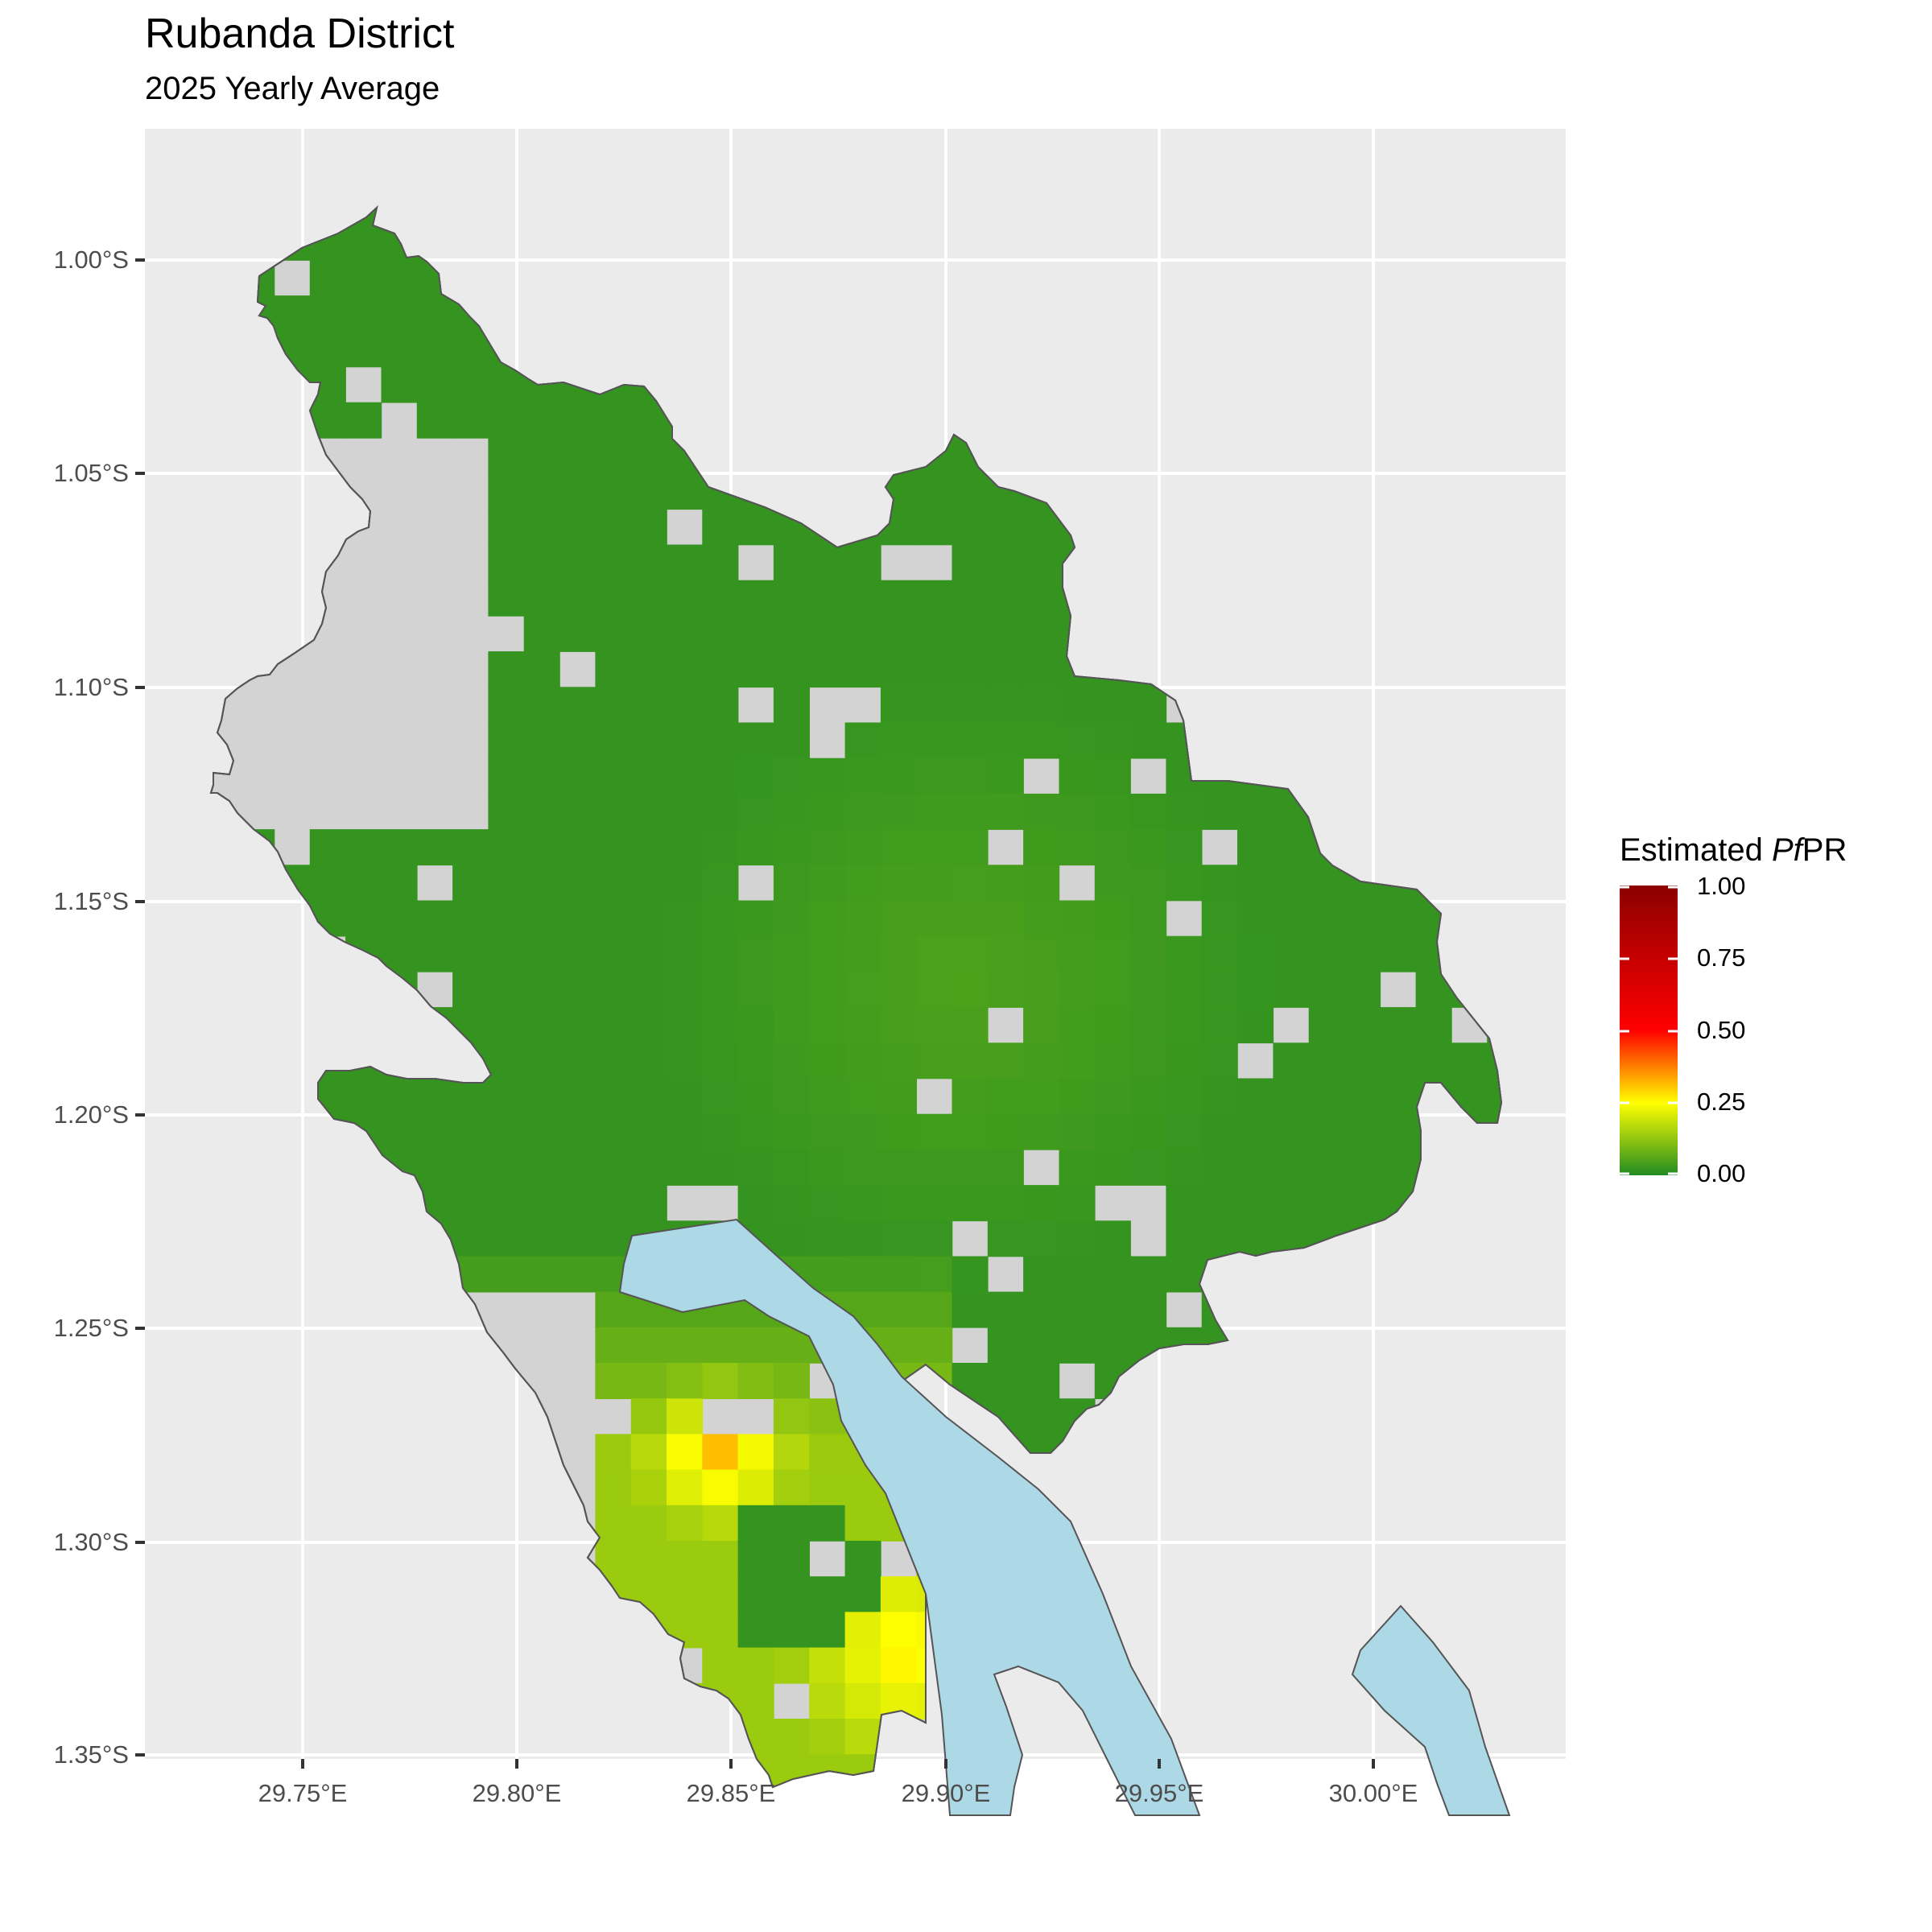 This screenshot has height=1932, width=1932. Describe the element at coordinates (946, 1793) in the screenshot. I see `x-tick-label: 29.90°E` at that location.